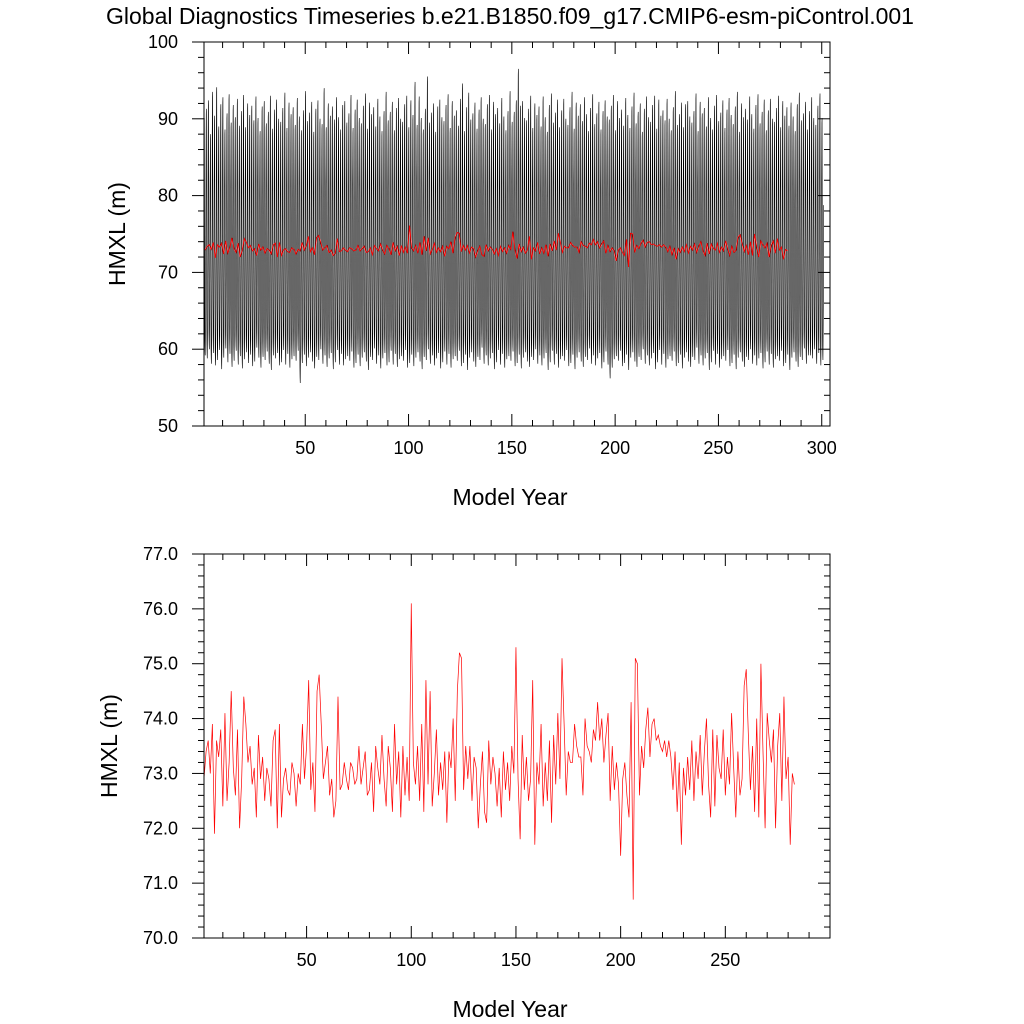  I want to click on top-x-tick-label: 300, so click(822, 448).